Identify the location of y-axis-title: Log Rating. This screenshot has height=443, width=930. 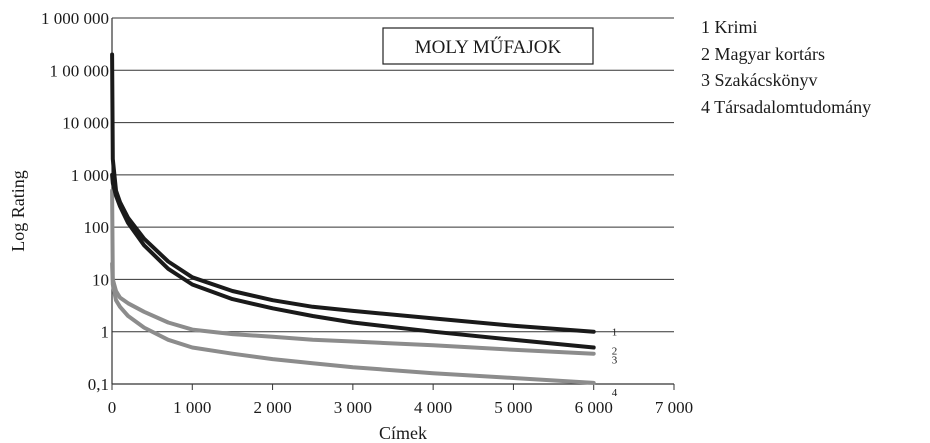
(18, 211).